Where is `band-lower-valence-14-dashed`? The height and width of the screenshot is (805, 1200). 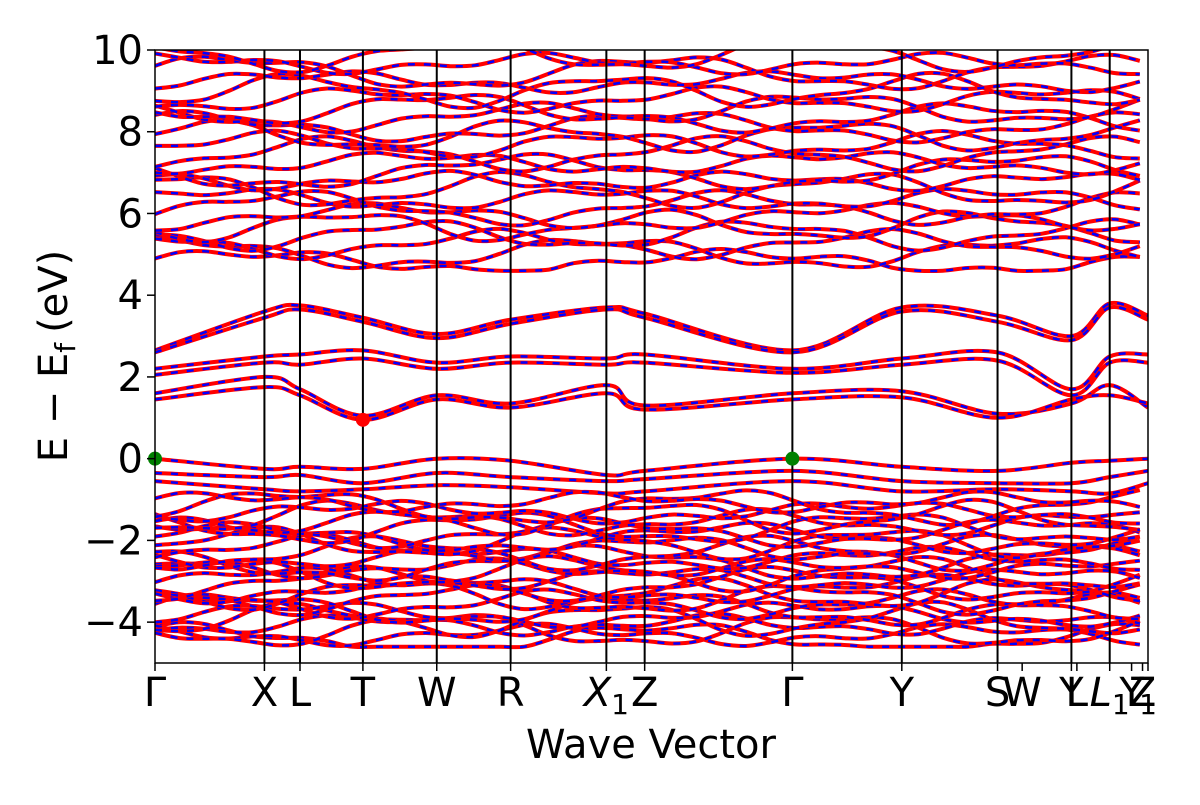 band-lower-valence-14-dashed is located at coordinates (647, 568).